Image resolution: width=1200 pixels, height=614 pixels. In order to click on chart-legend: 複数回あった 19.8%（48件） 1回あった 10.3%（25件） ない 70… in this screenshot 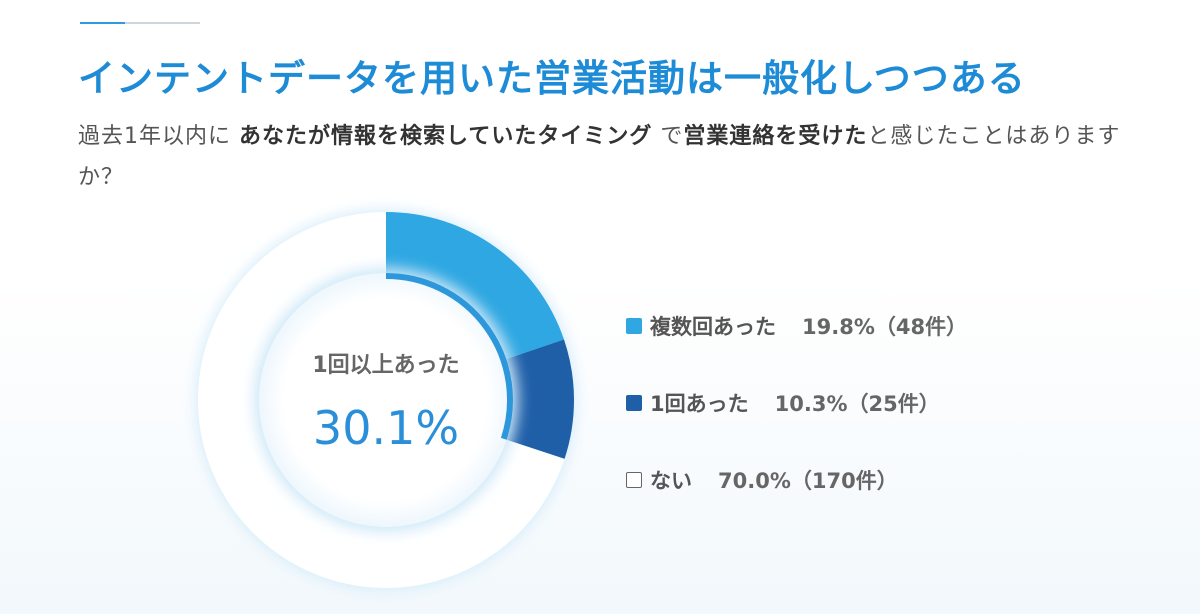, I will do `click(796, 421)`.